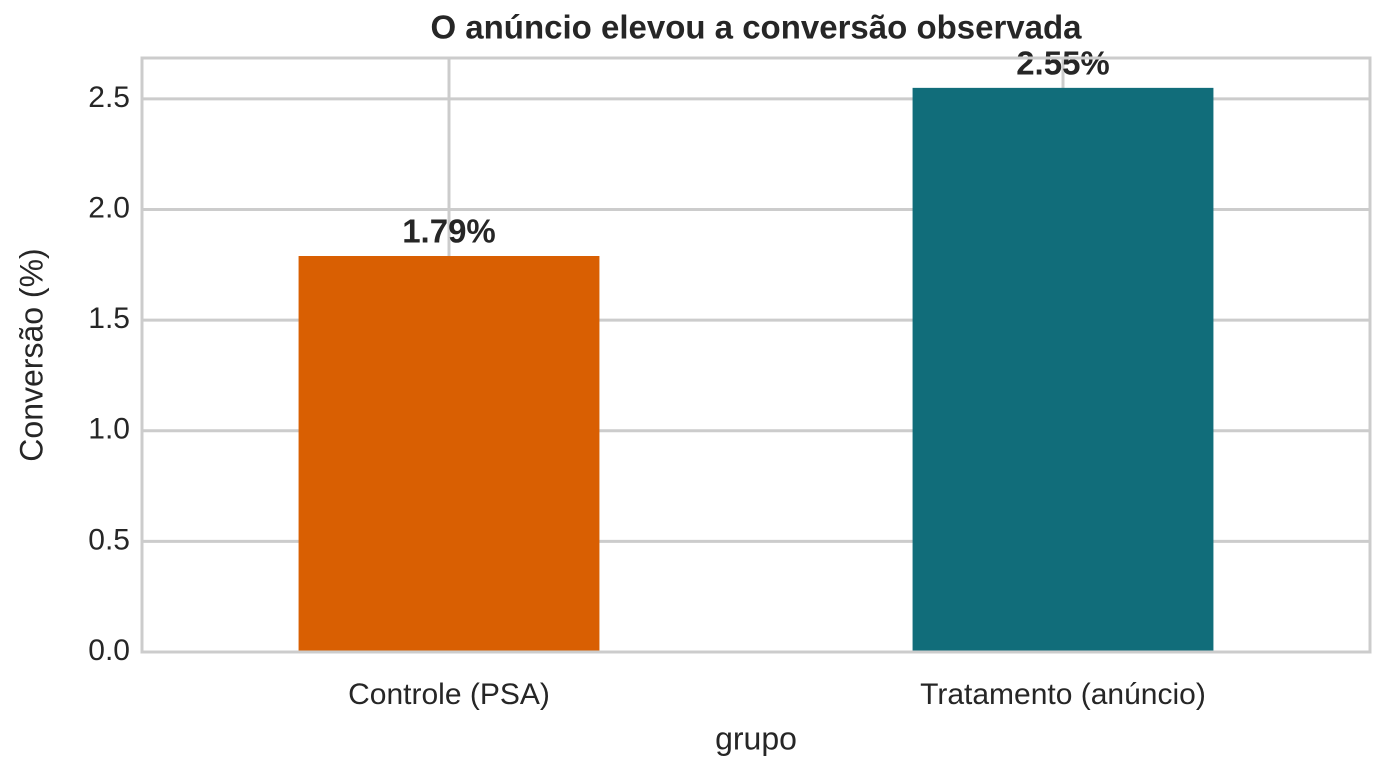  What do you see at coordinates (109, 97) in the screenshot?
I see `y-tick-label: 2.5` at bounding box center [109, 97].